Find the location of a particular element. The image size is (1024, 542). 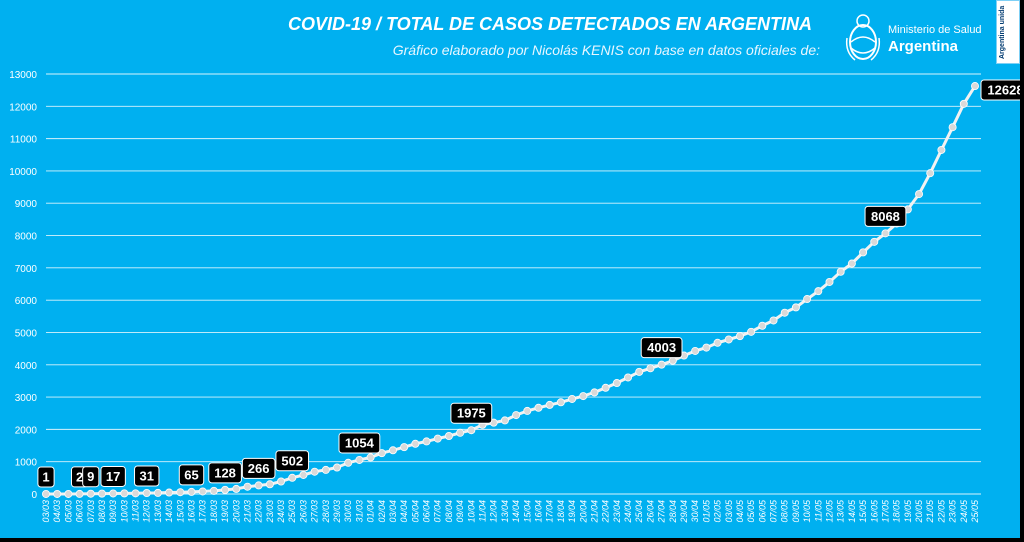

y-tick-label: 1000 is located at coordinates (26, 463).